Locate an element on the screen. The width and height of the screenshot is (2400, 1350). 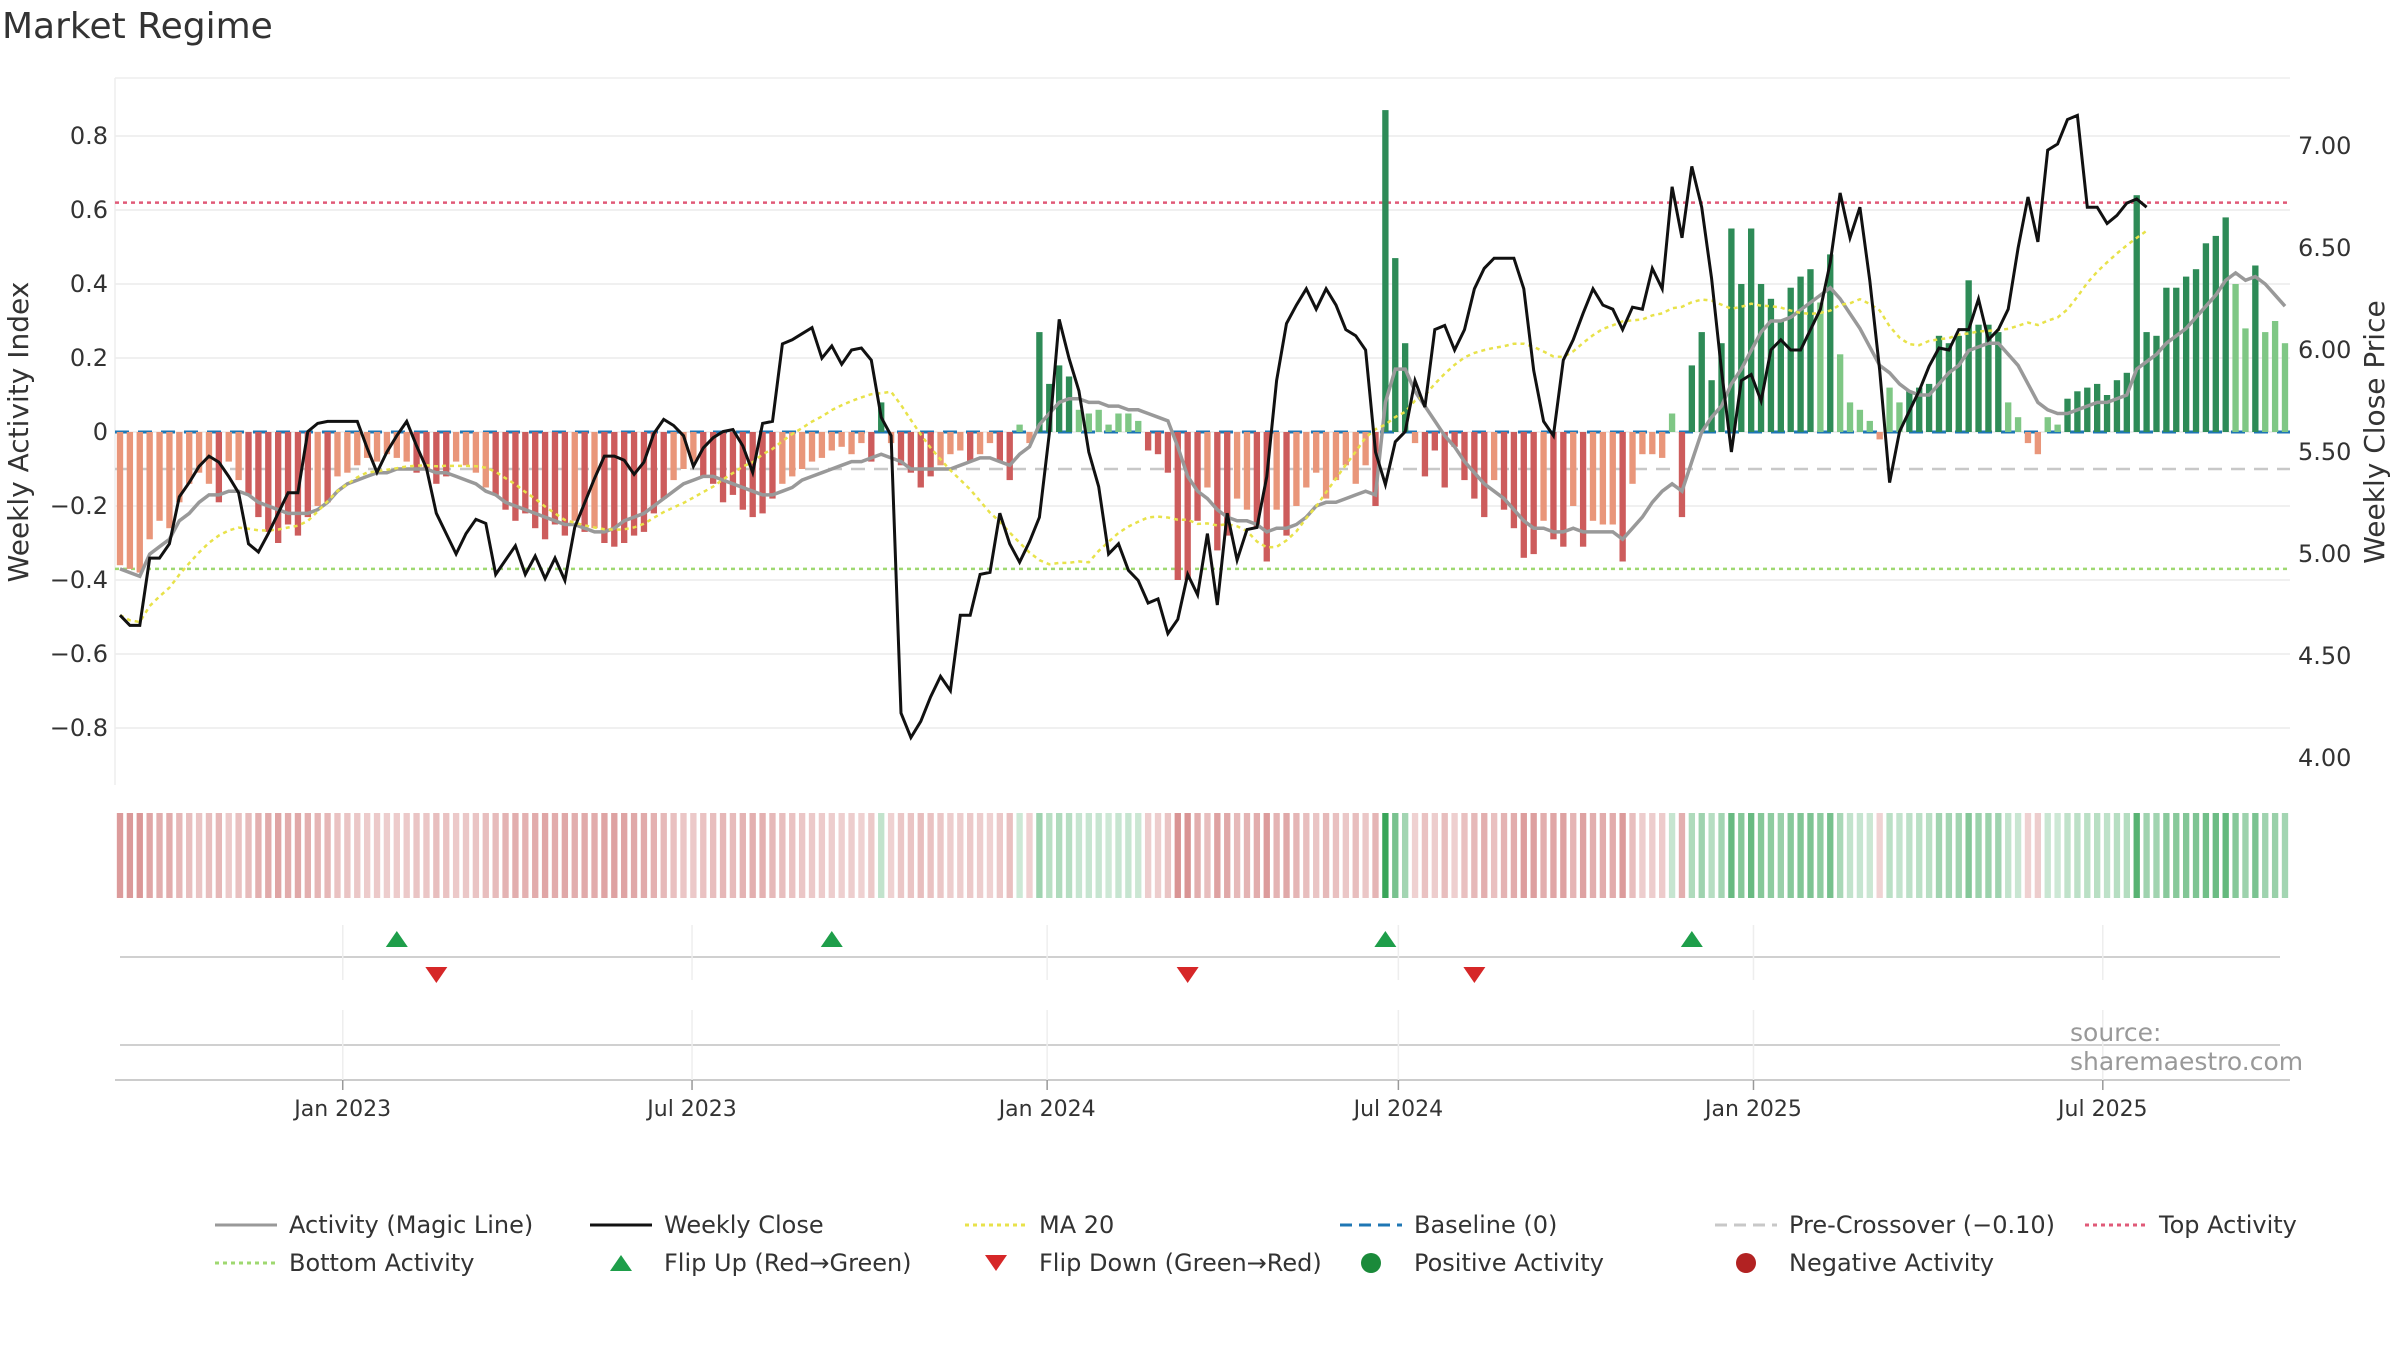
y-tick-label: 0.4 is located at coordinates (89, 284).